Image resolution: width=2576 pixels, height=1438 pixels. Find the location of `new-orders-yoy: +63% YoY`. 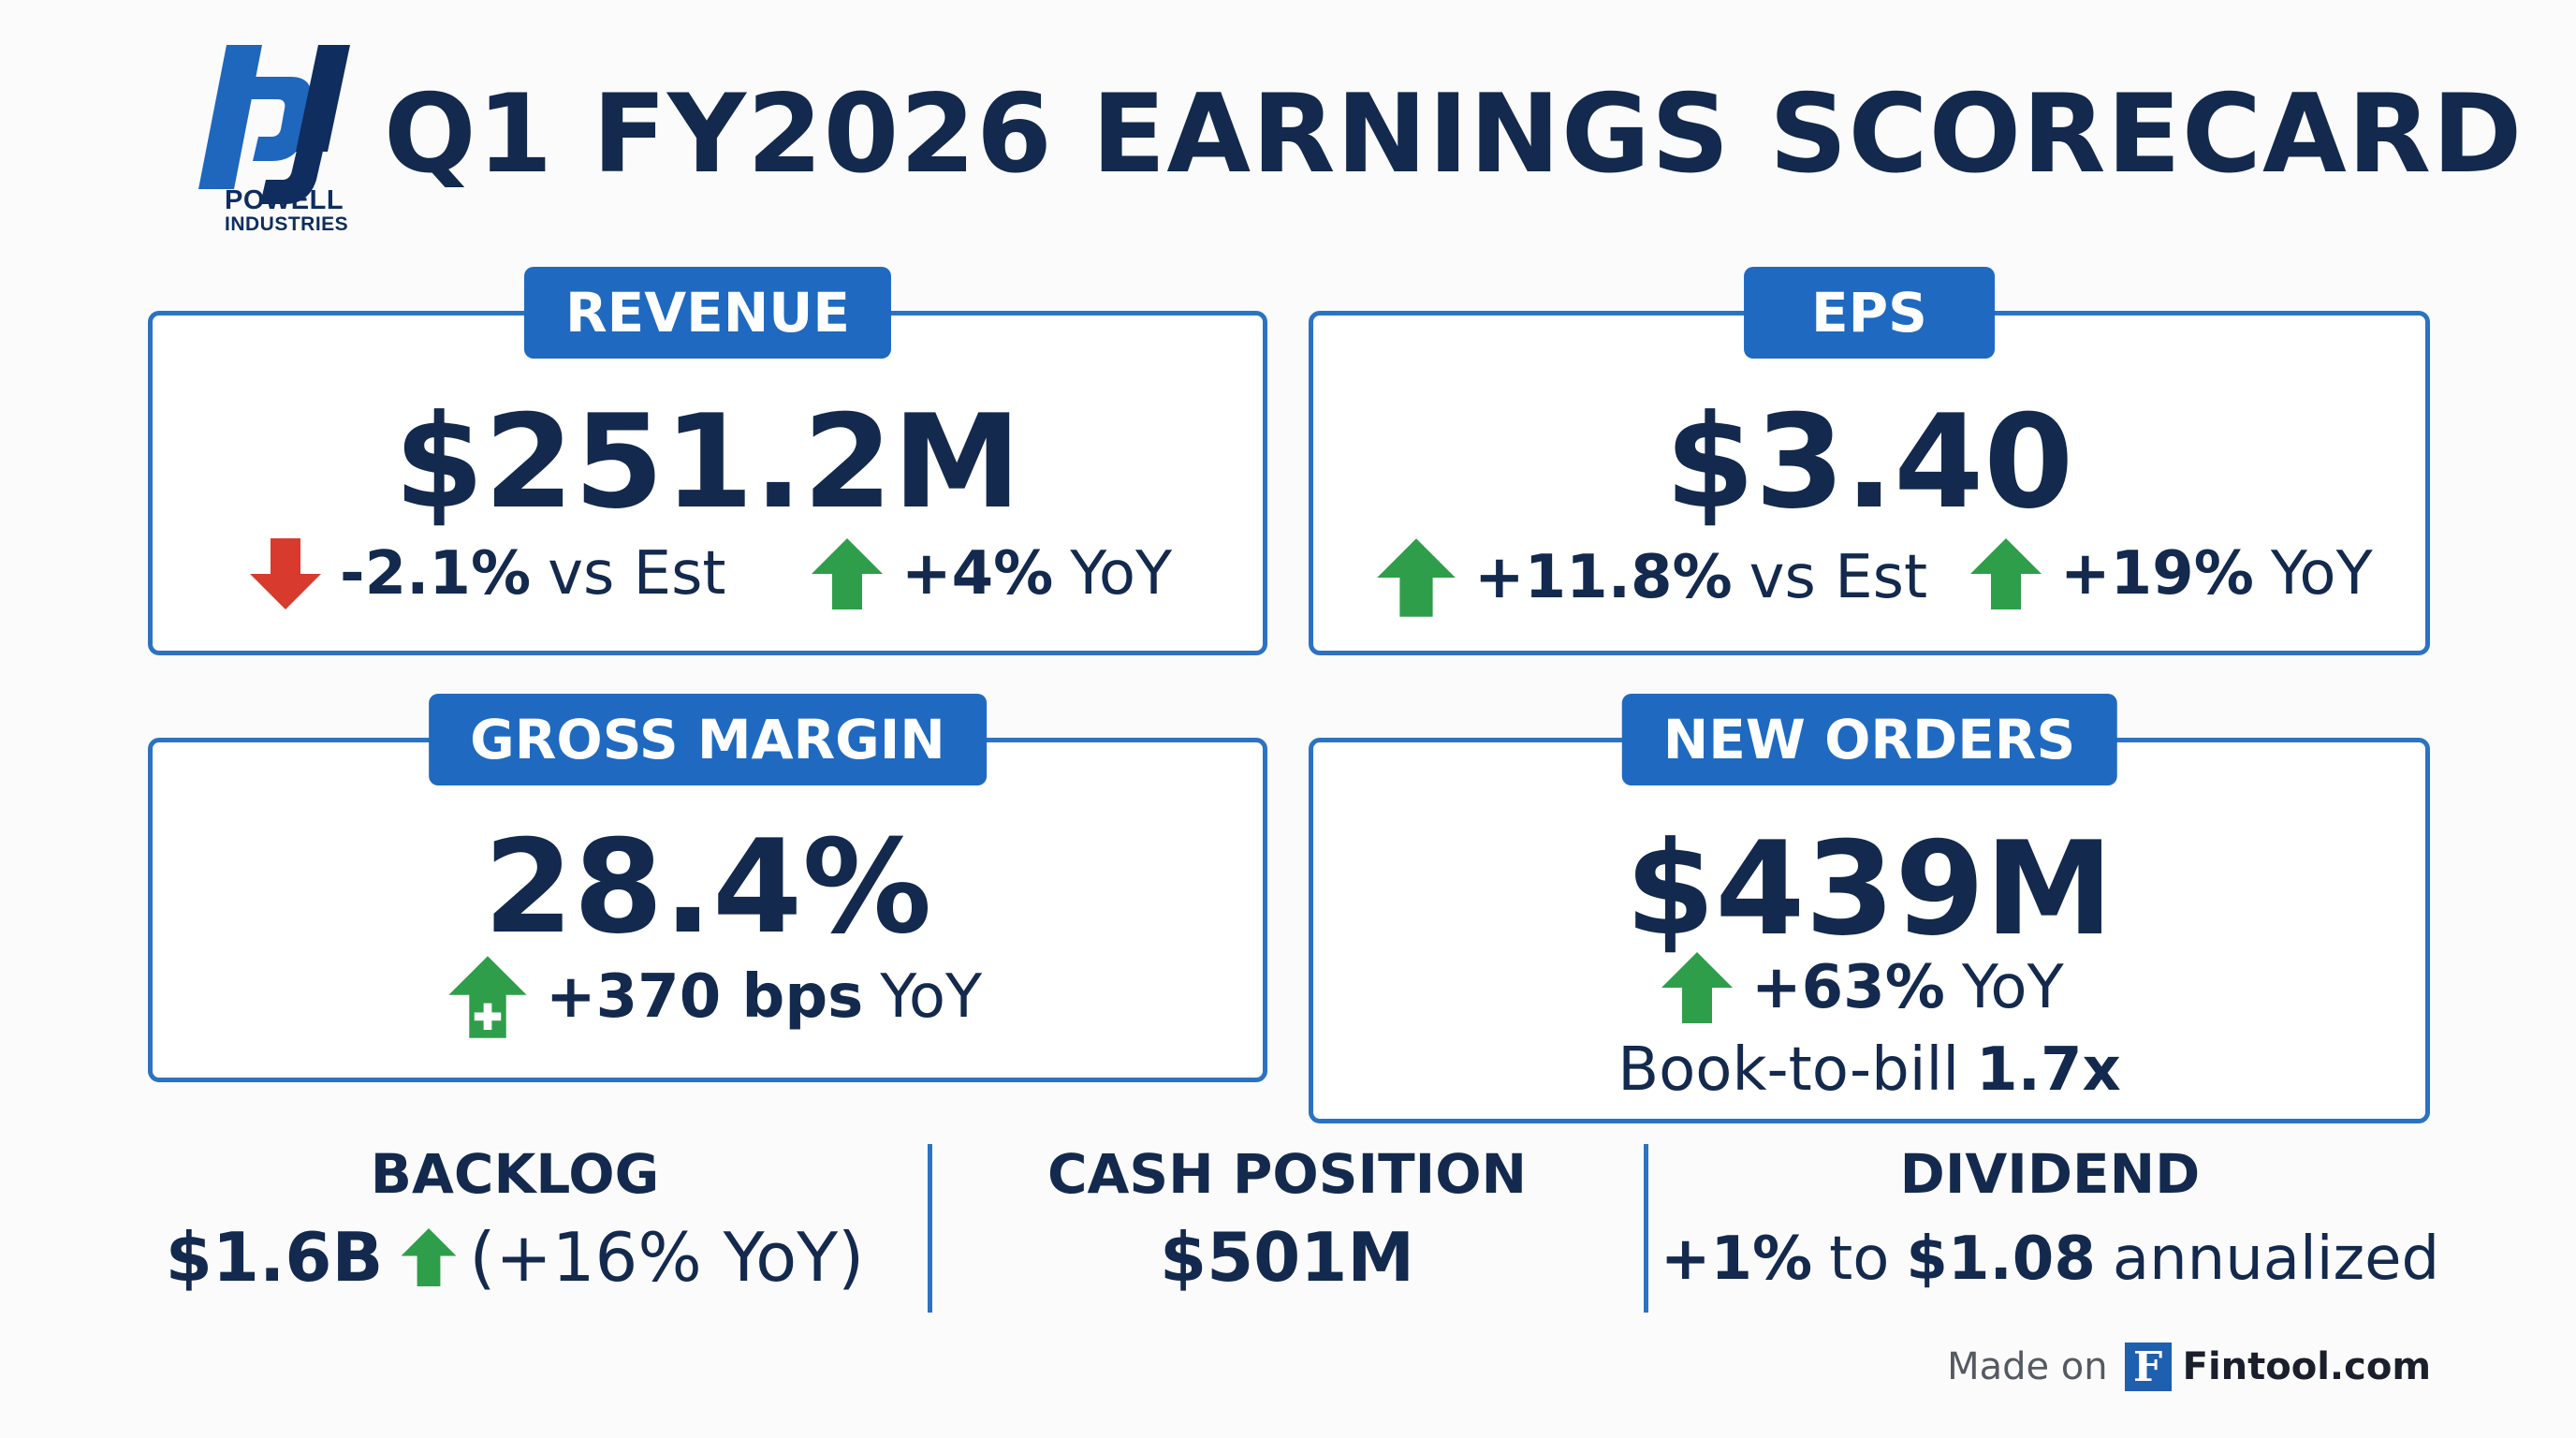

new-orders-yoy: +63% YoY is located at coordinates (1862, 987).